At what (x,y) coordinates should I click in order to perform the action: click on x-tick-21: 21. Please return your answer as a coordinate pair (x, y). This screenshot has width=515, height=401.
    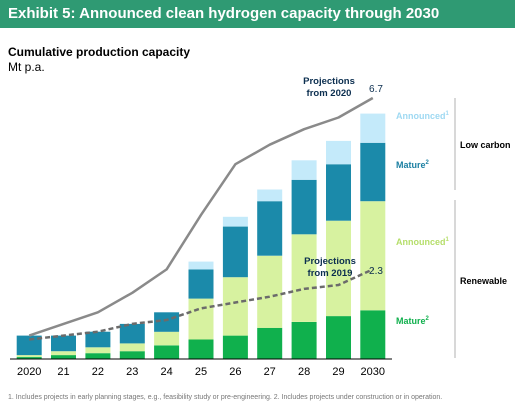
    Looking at the image, I should click on (63, 372).